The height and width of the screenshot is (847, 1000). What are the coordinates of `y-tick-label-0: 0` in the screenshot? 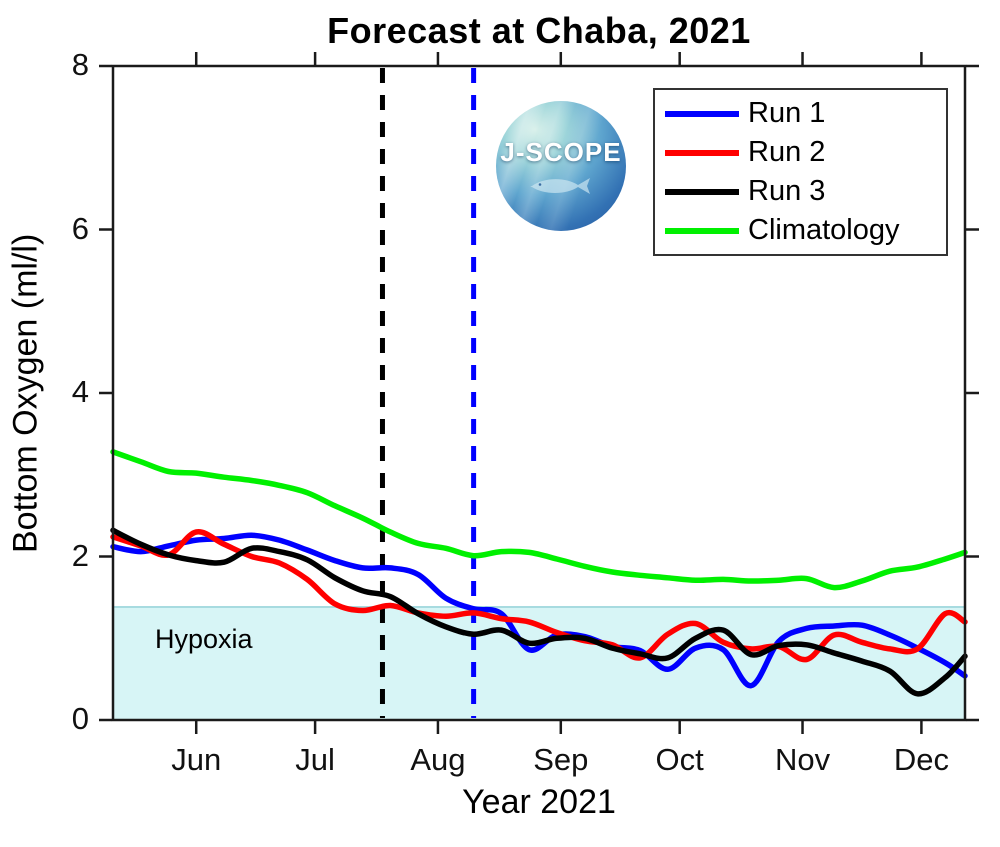 It's located at (80, 718).